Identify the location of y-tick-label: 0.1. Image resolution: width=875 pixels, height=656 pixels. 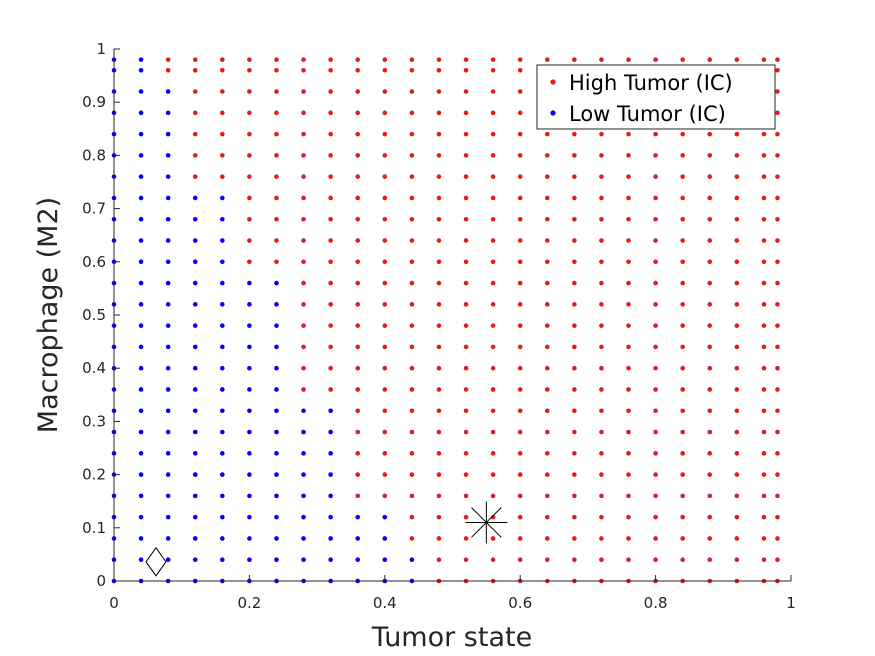
(94, 528).